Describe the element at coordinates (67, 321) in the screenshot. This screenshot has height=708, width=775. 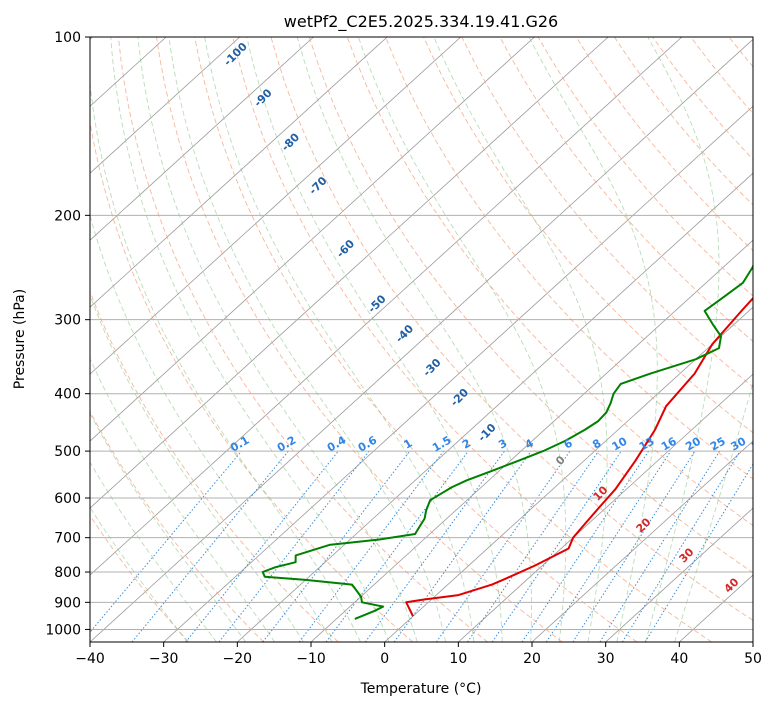
I see `y-tick-label: 300` at that location.